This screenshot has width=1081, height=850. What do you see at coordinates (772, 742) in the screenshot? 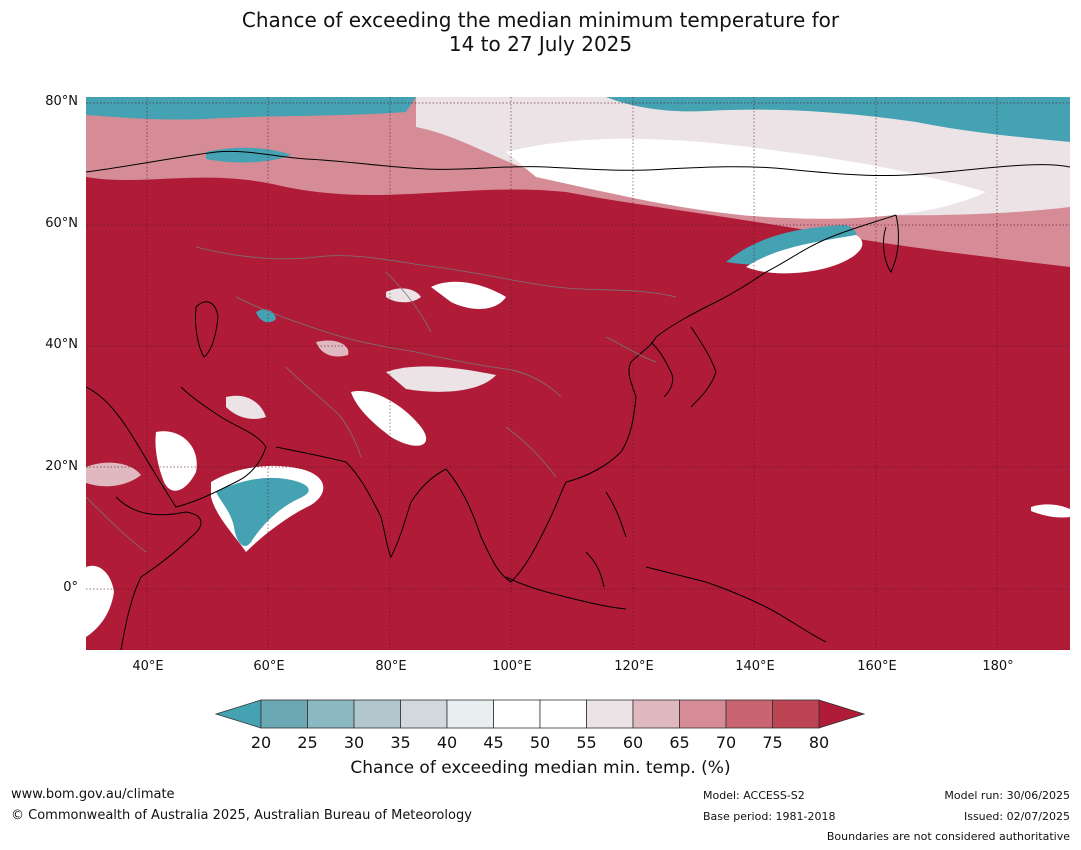
I see `colorbar-tick-label: 75` at bounding box center [772, 742].